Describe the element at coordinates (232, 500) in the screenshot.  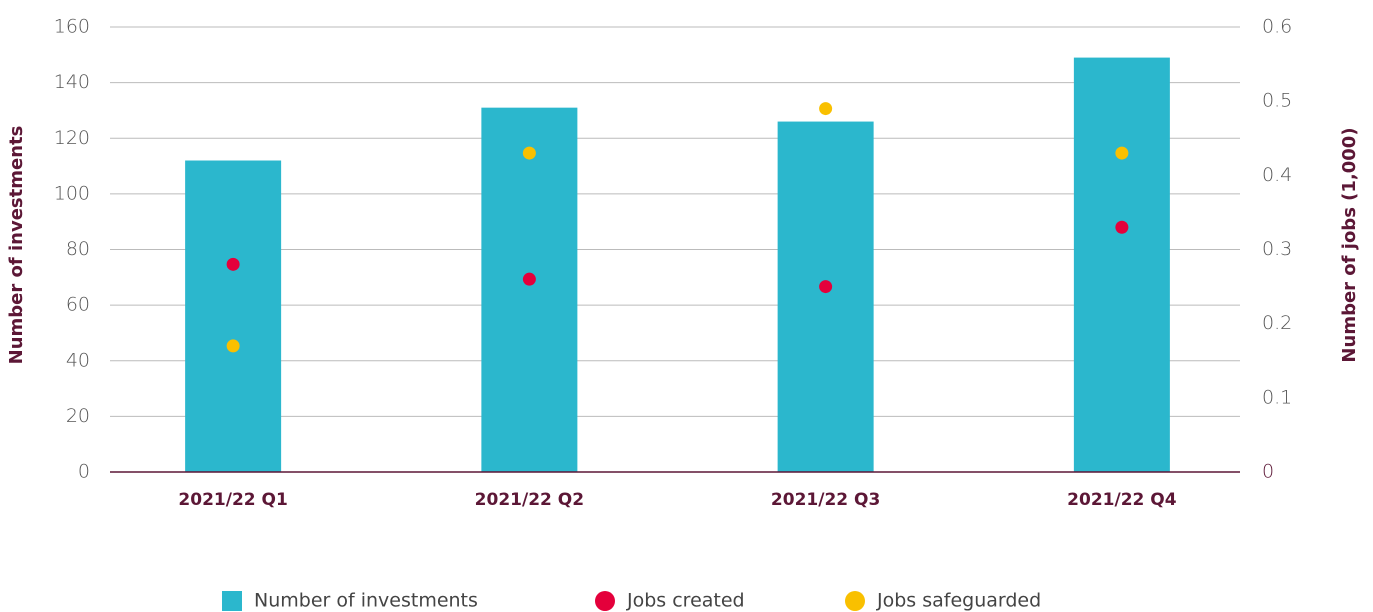
I see `x-tick-label: 2021/22 Q1` at that location.